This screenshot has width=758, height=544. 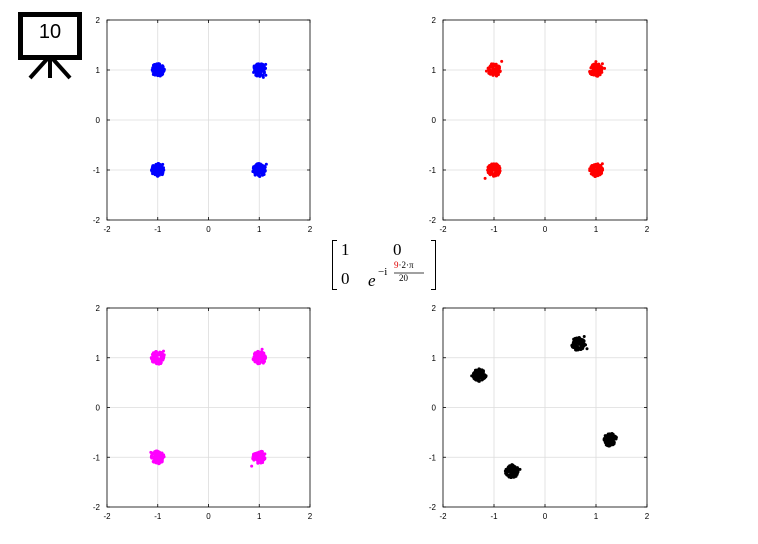 What do you see at coordinates (372, 280) in the screenshot?
I see `matrix-exp-base: e` at bounding box center [372, 280].